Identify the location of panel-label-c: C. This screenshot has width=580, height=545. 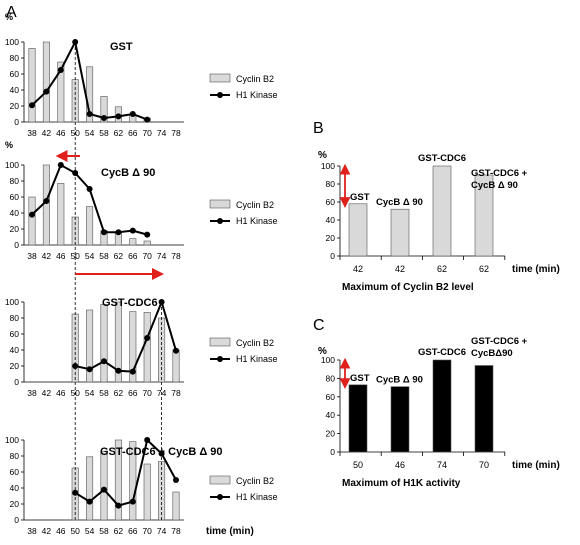
(319, 325).